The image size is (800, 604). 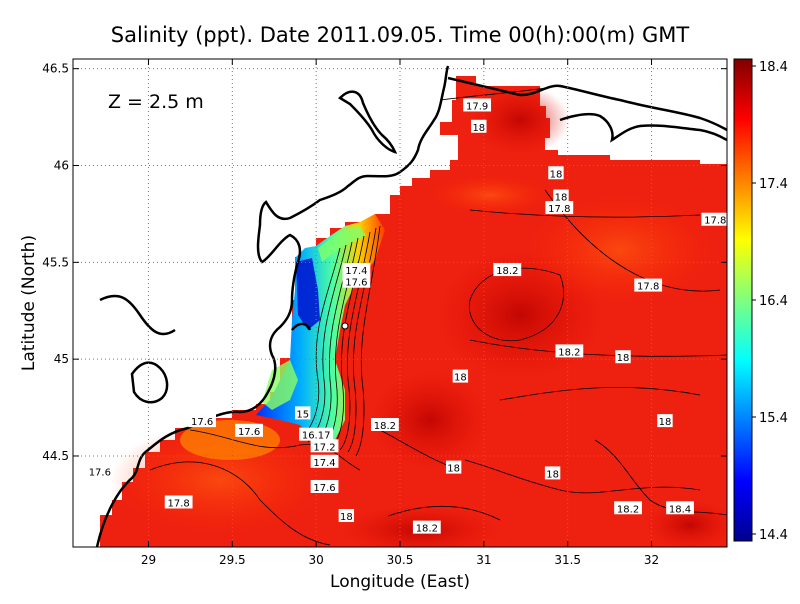 I want to click on y-tick-label: 46.5, so click(x=55, y=69).